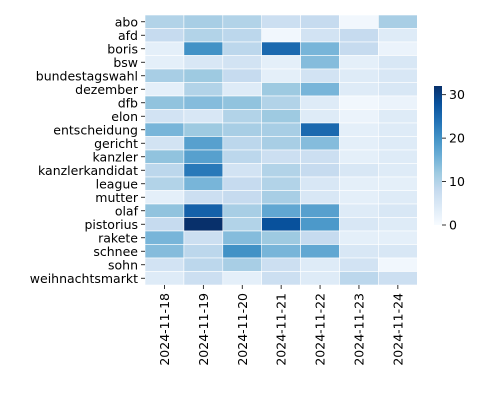 This screenshot has height=404, width=500. What do you see at coordinates (128, 35) in the screenshot?
I see `y-tick-label: afd` at bounding box center [128, 35].